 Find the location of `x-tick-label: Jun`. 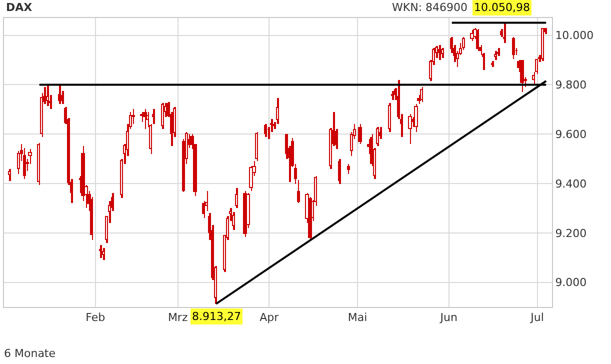

x-tick-label: Jun is located at coordinates (448, 317).